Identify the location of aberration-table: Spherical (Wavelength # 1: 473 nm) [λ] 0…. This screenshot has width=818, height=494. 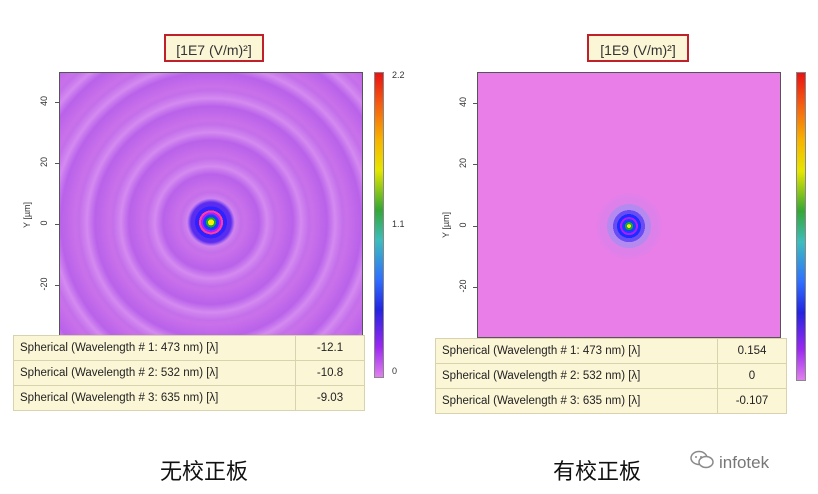
(611, 376).